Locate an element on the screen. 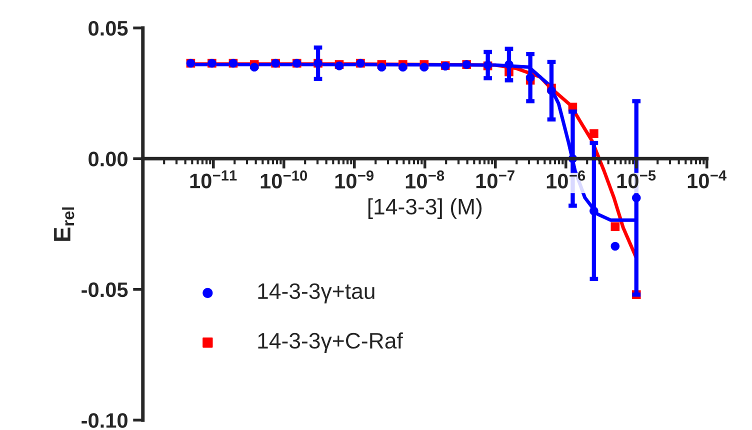 The width and height of the screenshot is (752, 430). x-tick-label: 10$^{−6}$ is located at coordinates (566, 179).